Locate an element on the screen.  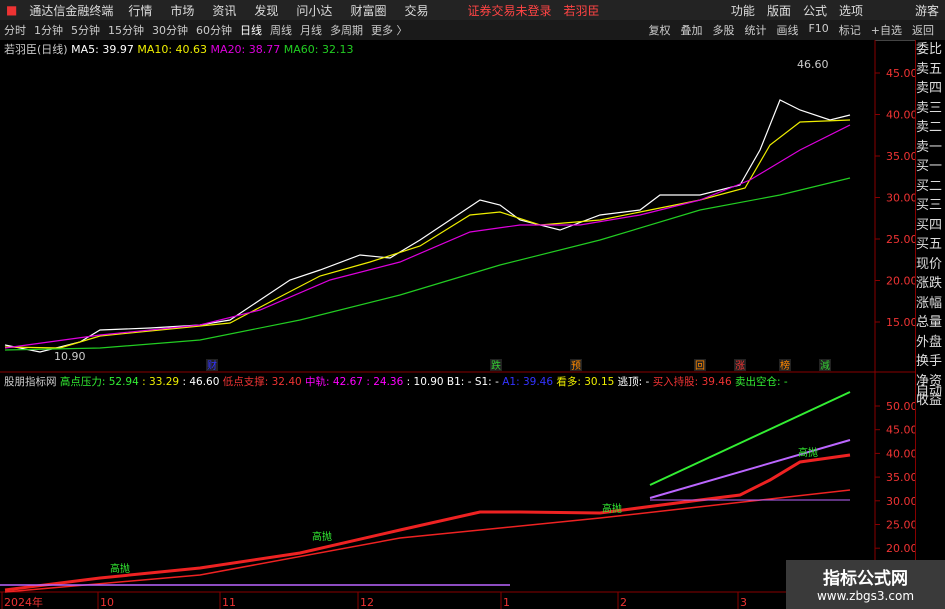
side-label: 买二 is located at coordinates (929, 186).